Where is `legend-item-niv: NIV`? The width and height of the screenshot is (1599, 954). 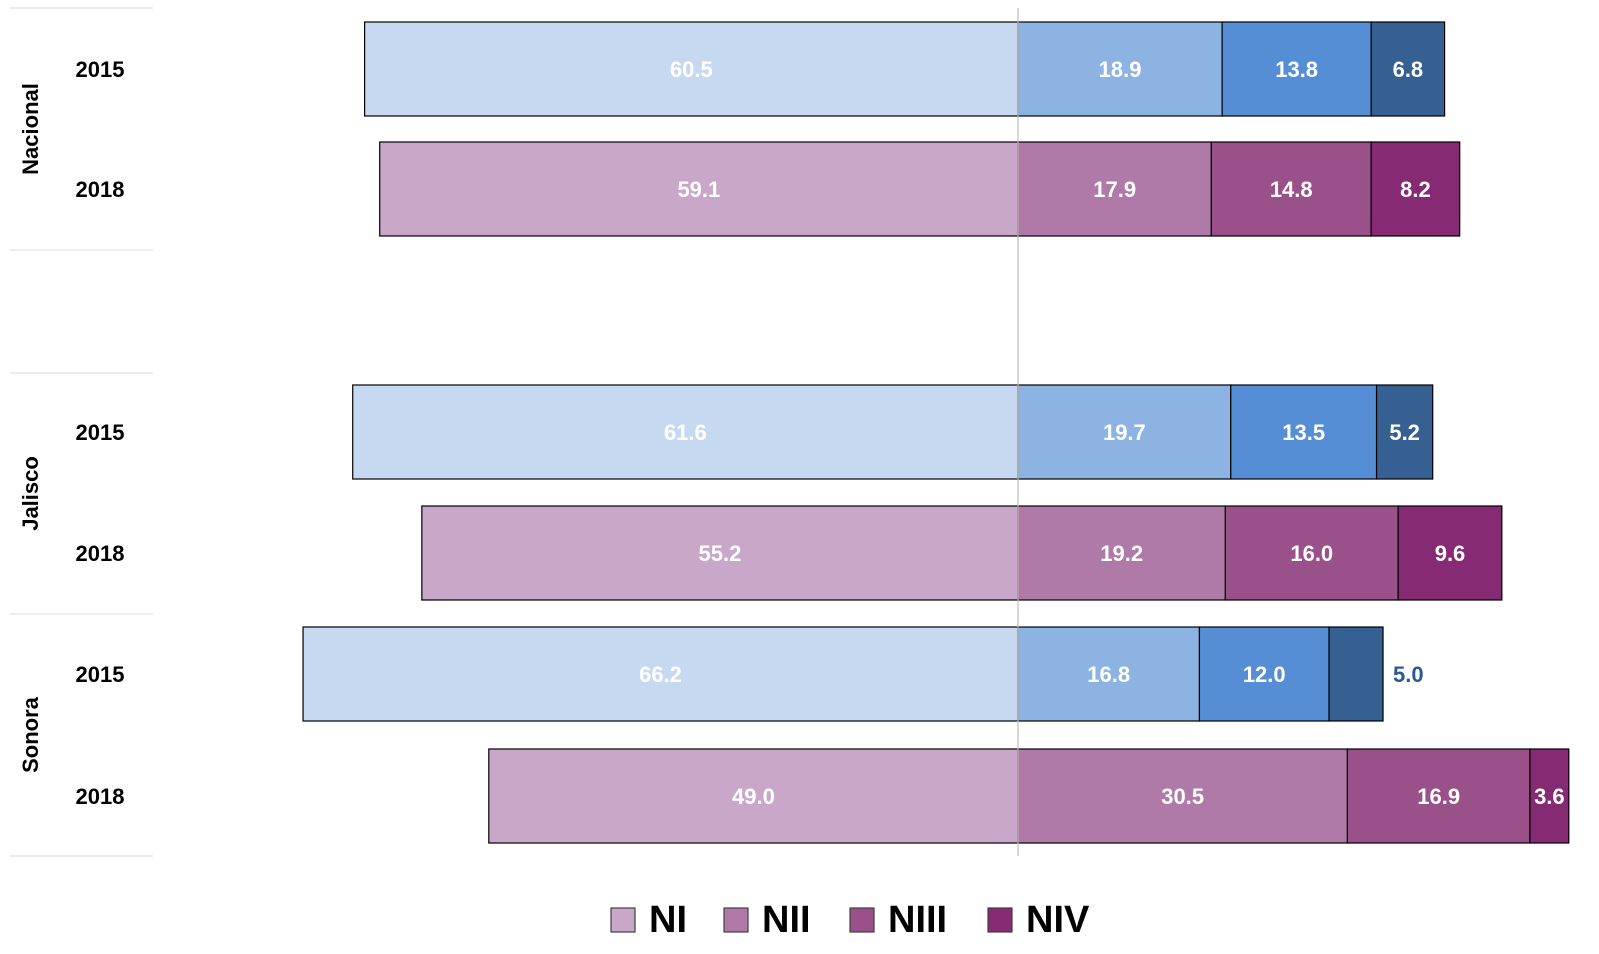
legend-item-niv: NIV is located at coordinates (1038, 920).